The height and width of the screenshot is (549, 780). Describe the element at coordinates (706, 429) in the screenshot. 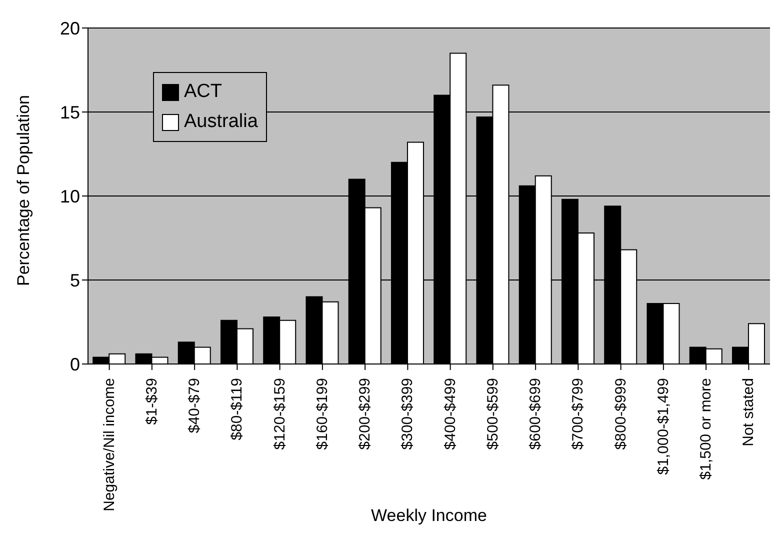

I see `x-tick-label: $1,500 or more` at that location.